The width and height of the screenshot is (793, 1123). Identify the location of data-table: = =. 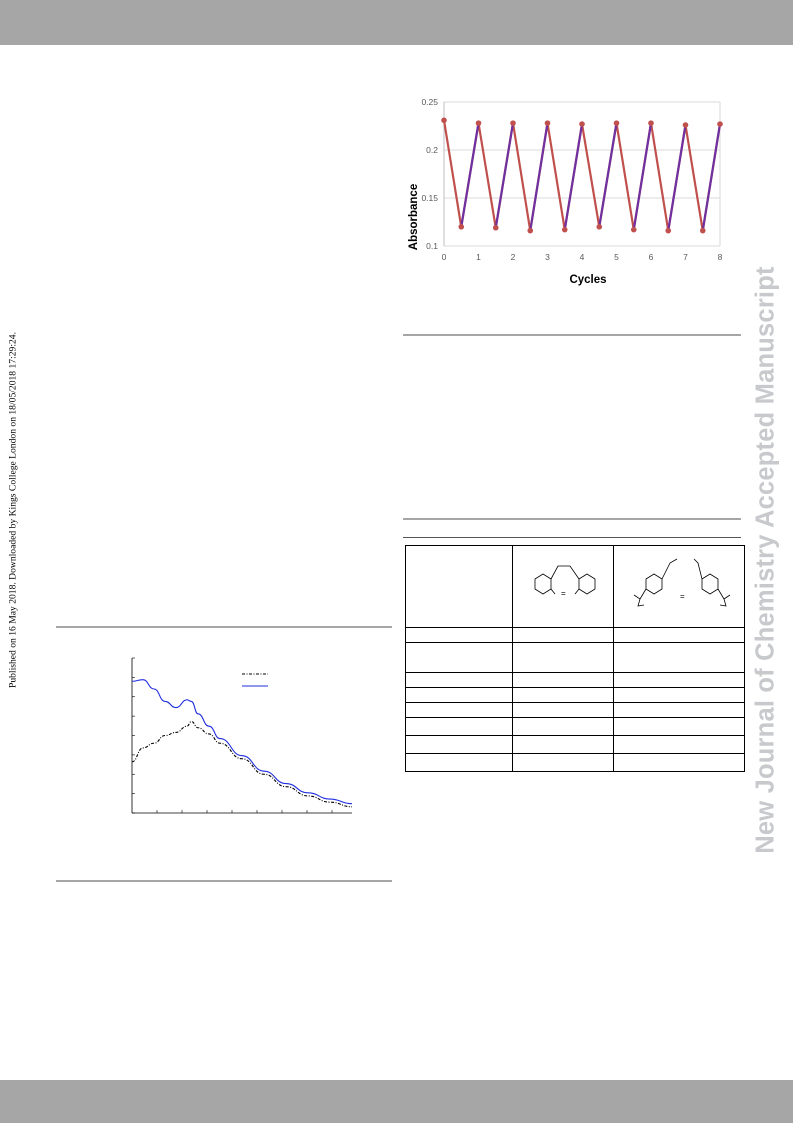
(575, 660).